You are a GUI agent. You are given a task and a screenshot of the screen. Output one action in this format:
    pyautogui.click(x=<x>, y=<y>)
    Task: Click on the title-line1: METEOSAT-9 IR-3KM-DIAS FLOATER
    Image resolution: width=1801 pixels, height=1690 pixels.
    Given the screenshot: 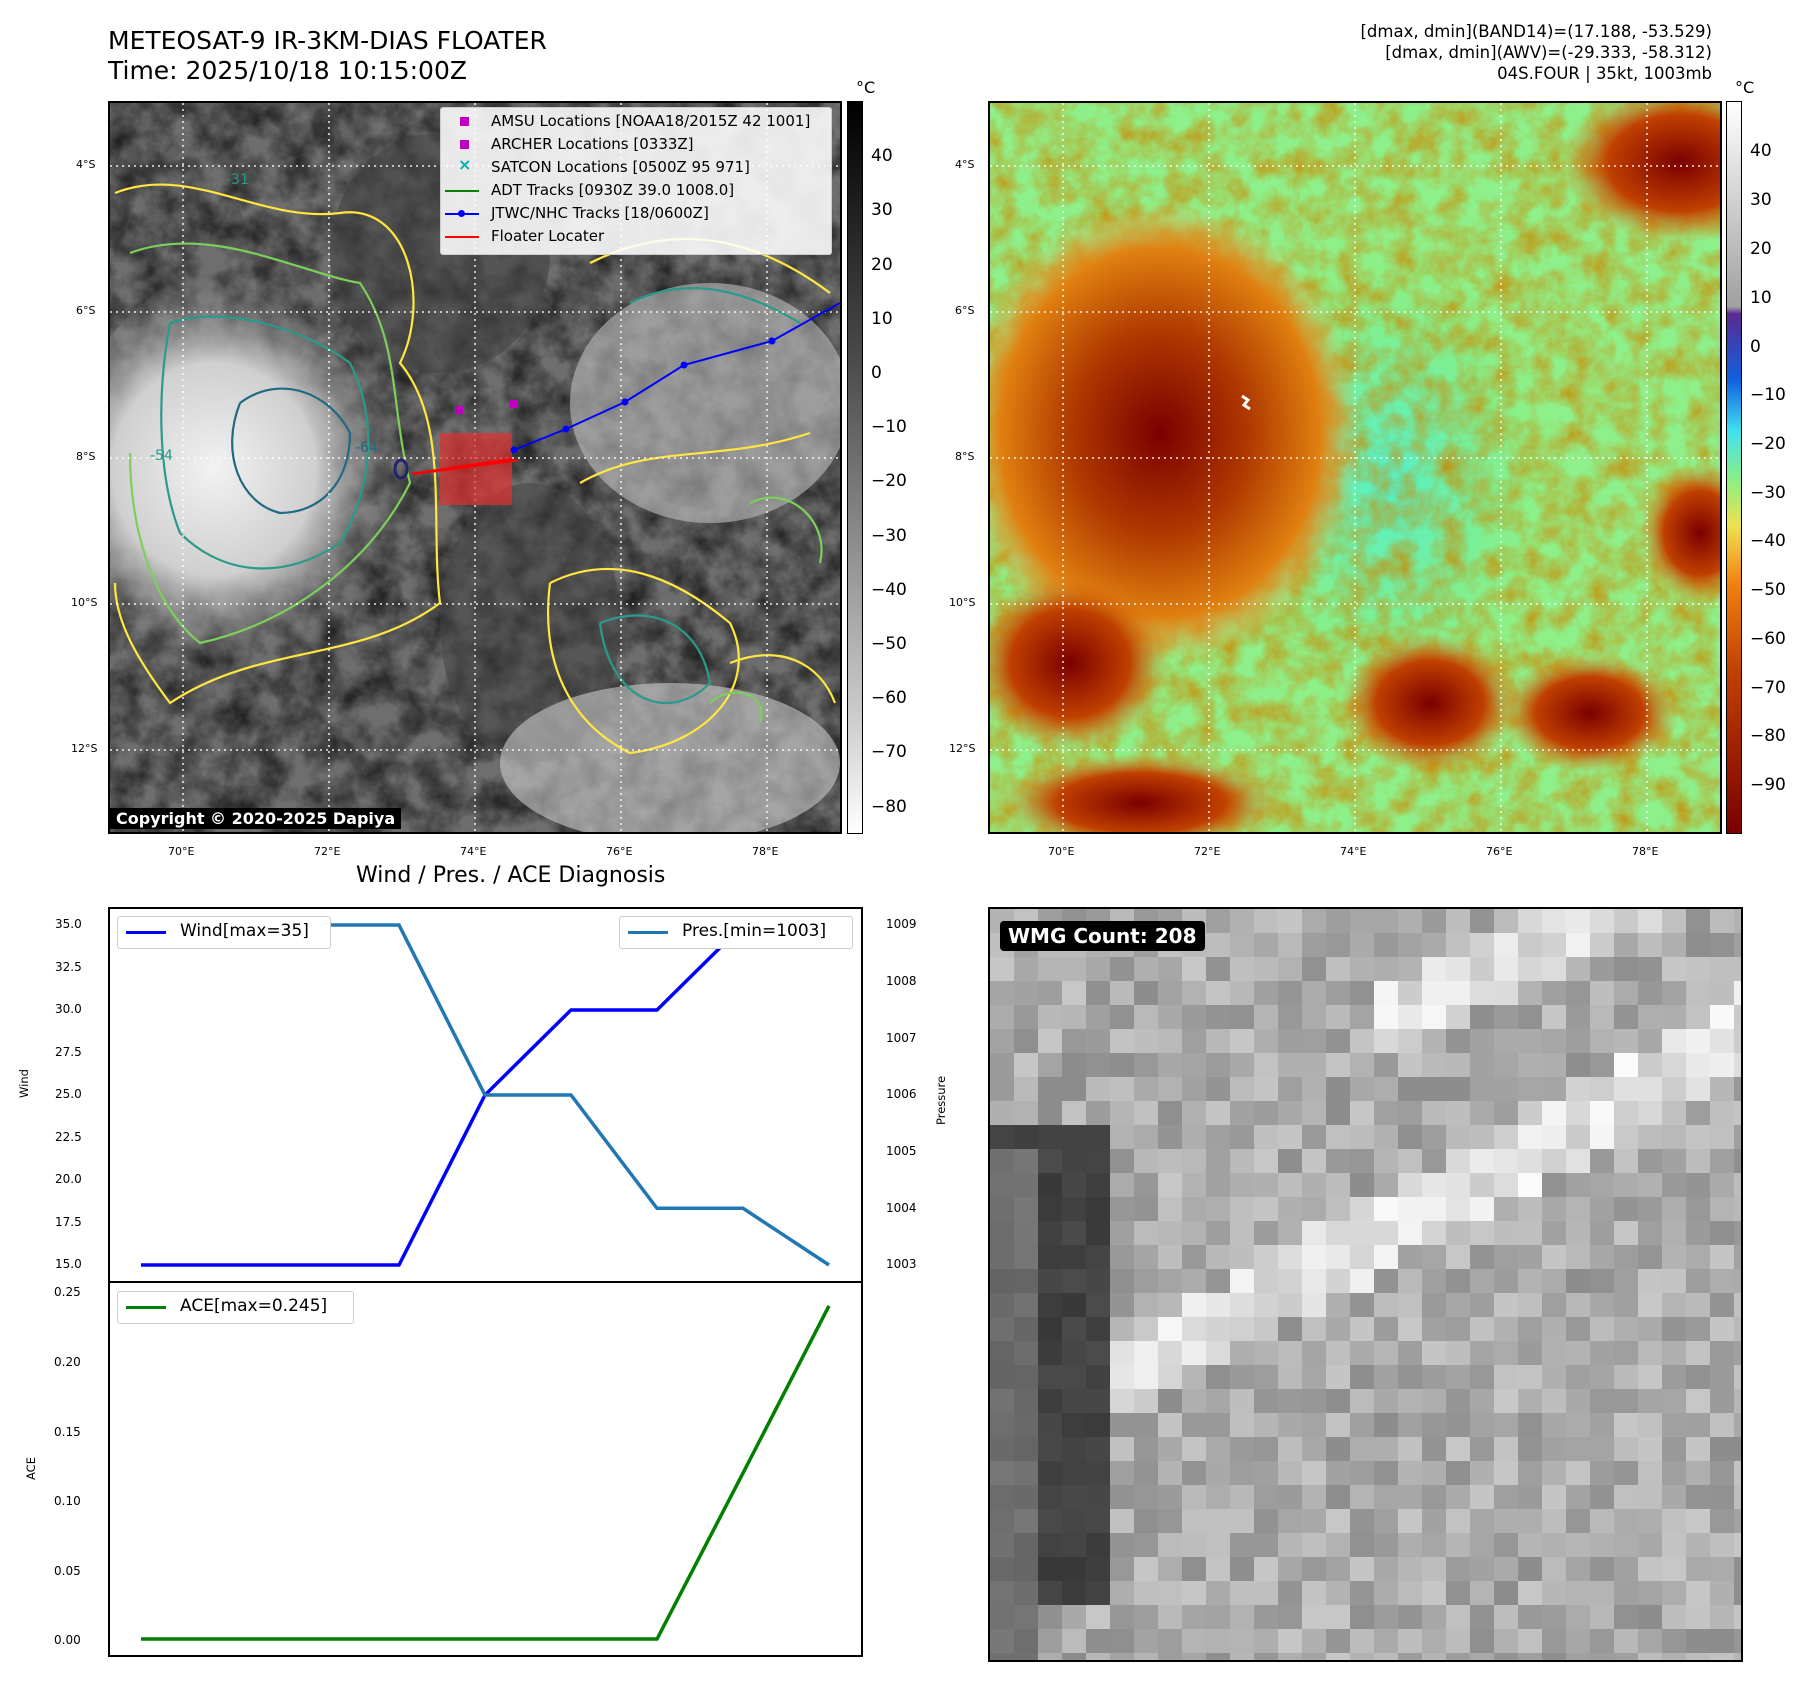 What is the action you would take?
    pyautogui.click(x=327, y=40)
    